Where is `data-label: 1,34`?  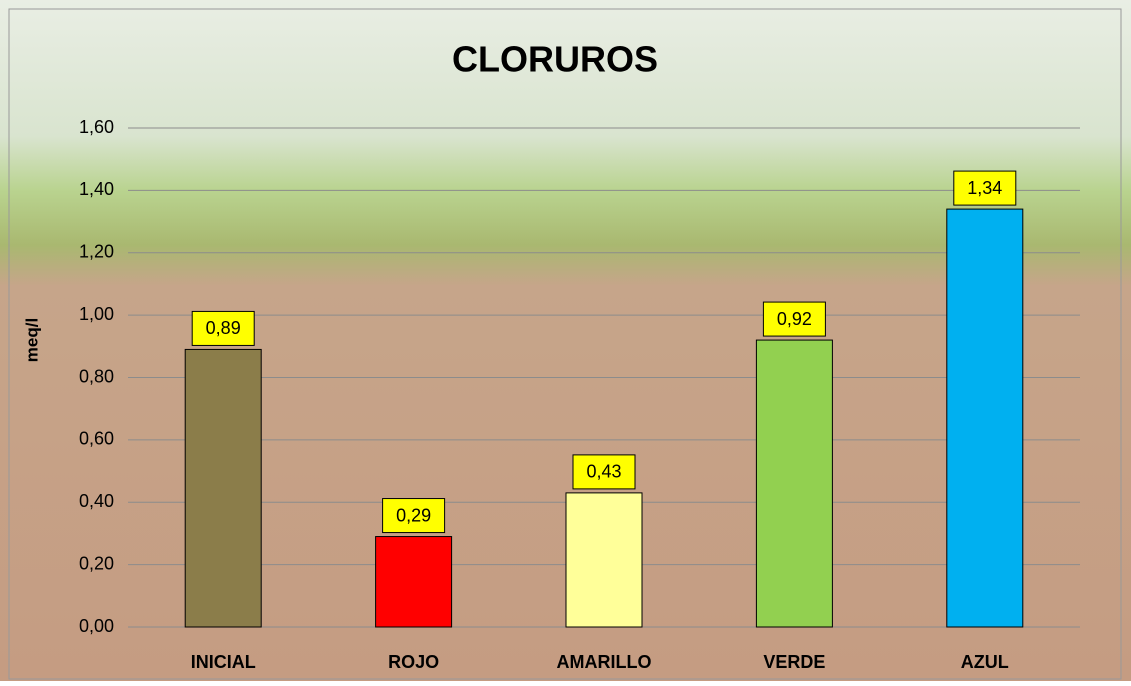
data-label: 1,34 is located at coordinates (984, 188).